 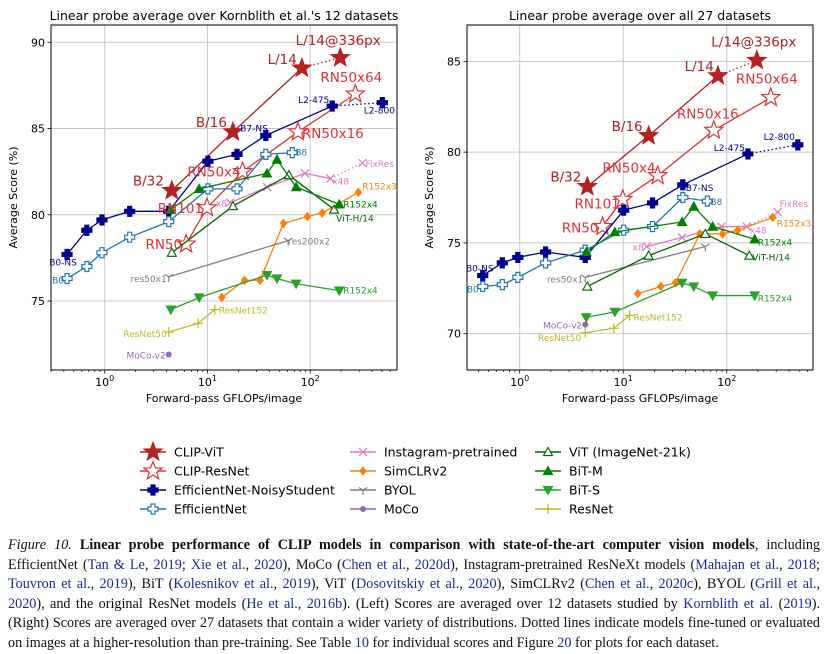 What do you see at coordinates (737, 564) in the screenshot?
I see `citation-link: Mahajan et al.` at bounding box center [737, 564].